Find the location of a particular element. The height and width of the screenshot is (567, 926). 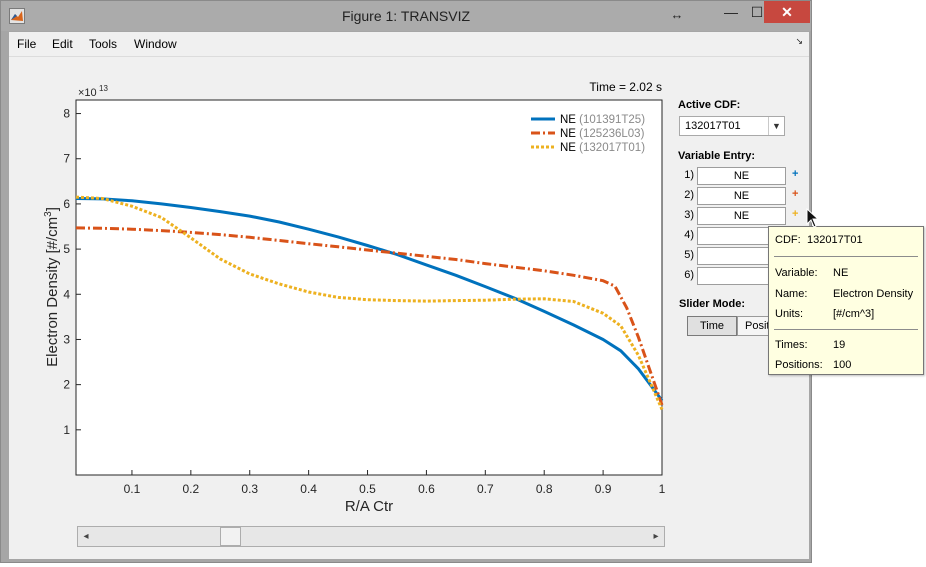

variable-row-number: 4) is located at coordinates (689, 235).